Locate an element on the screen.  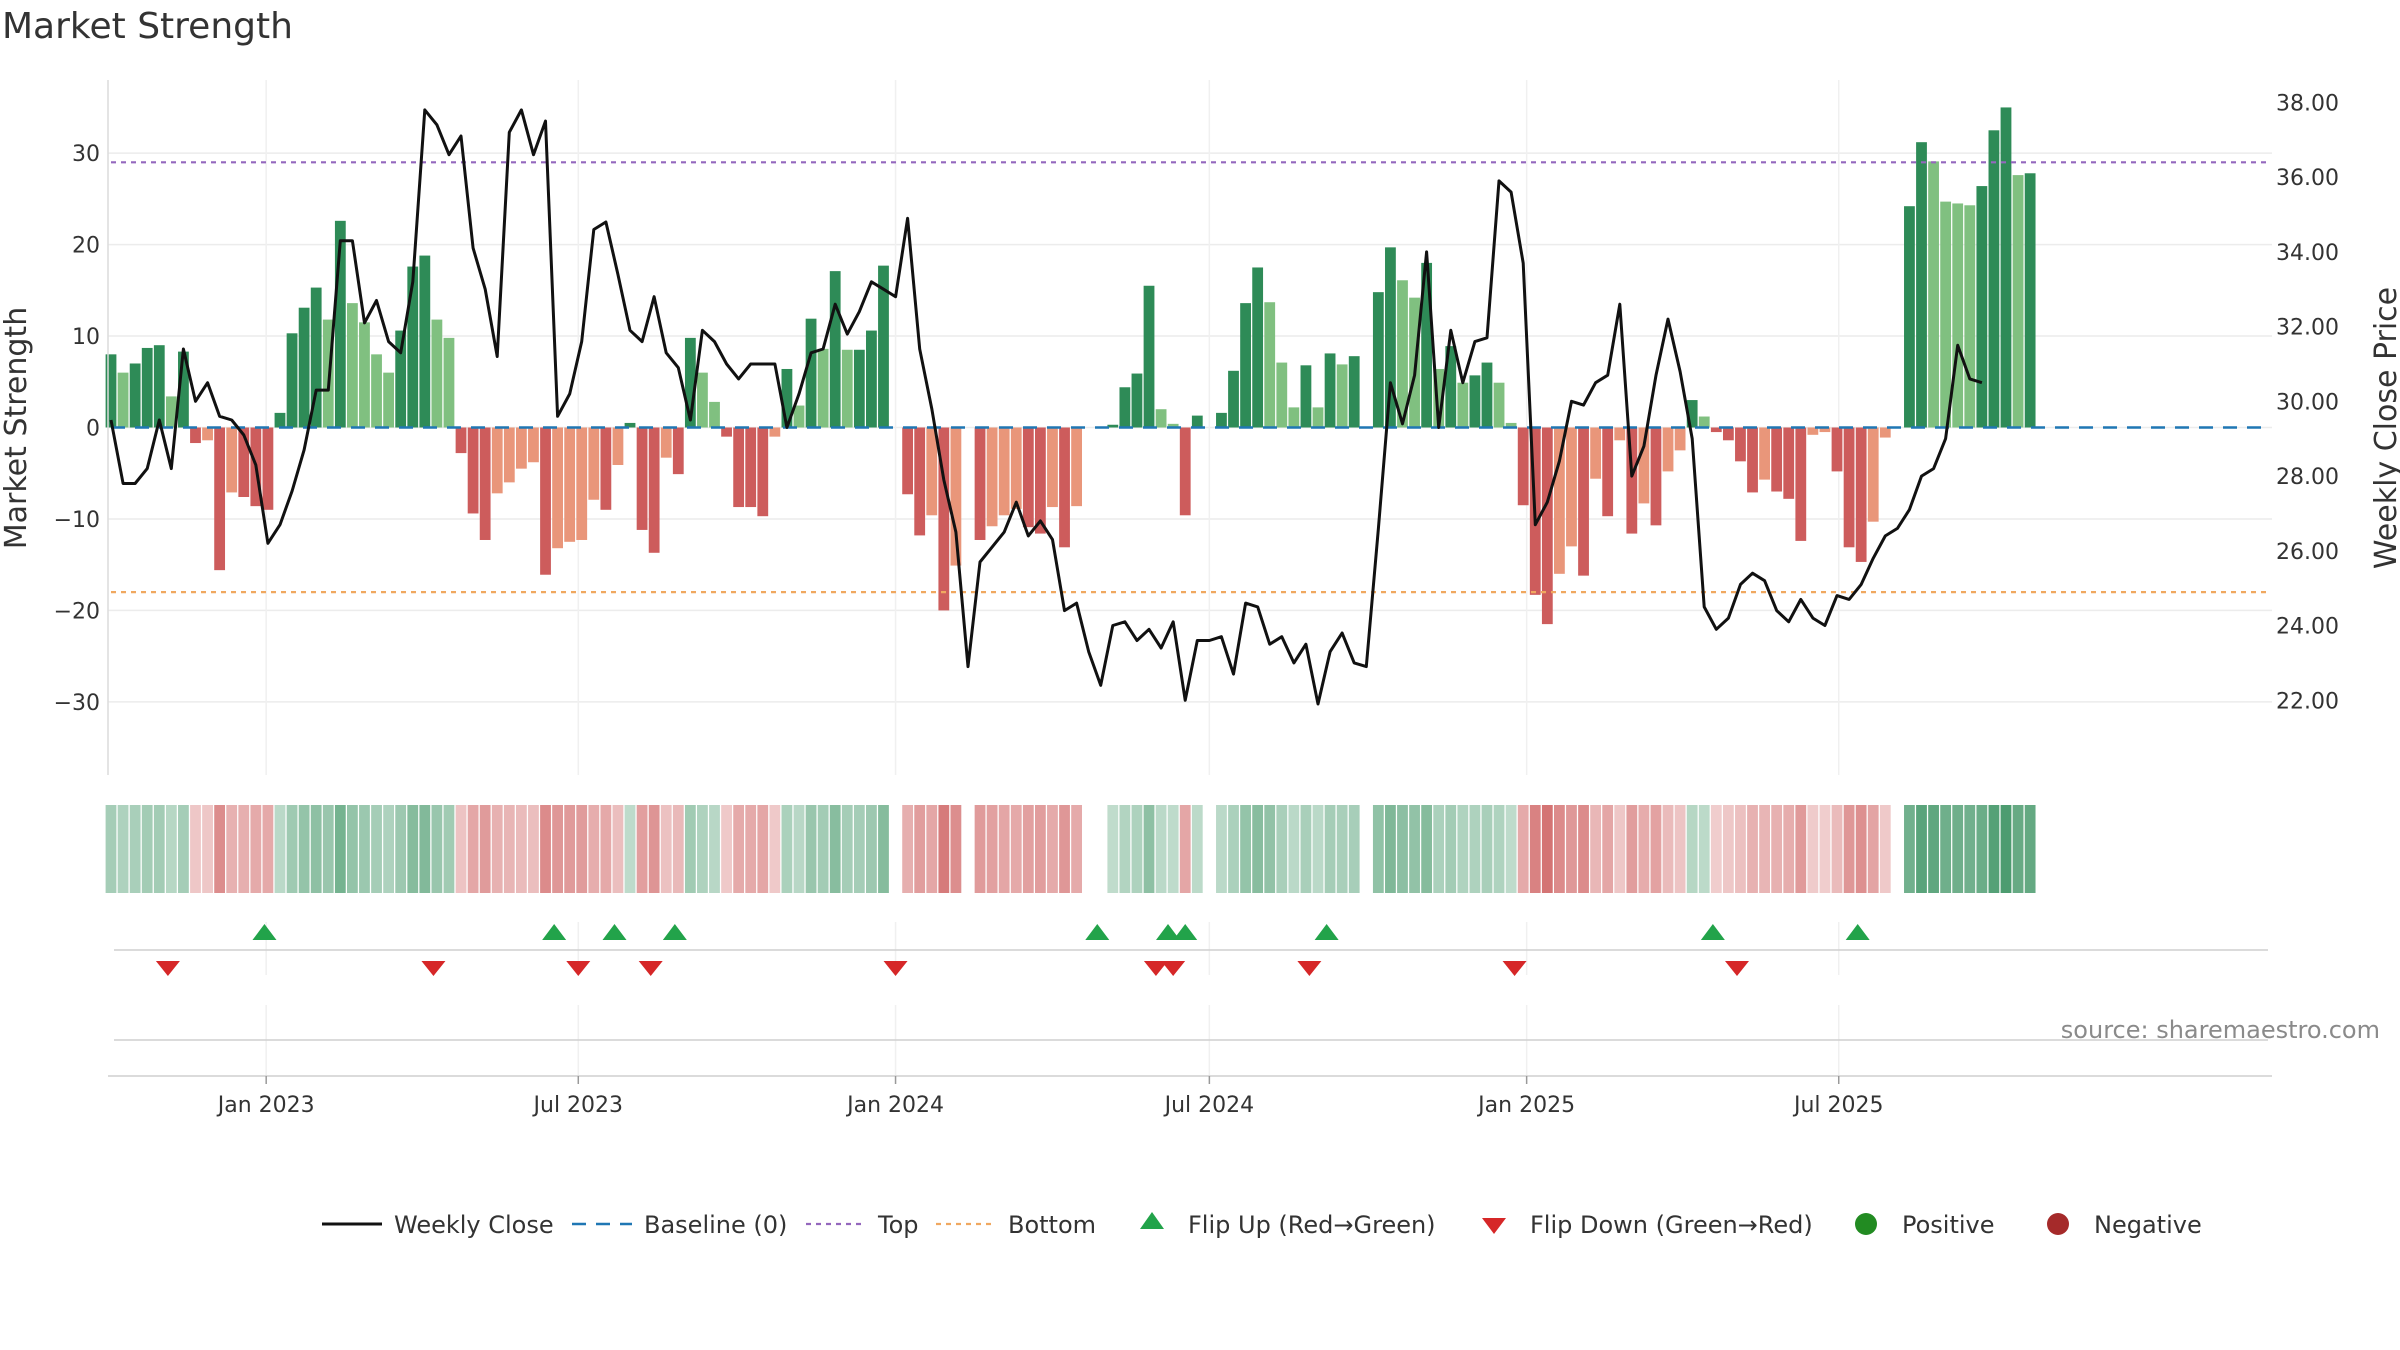
legend-label: Negative is located at coordinates (2148, 1225).